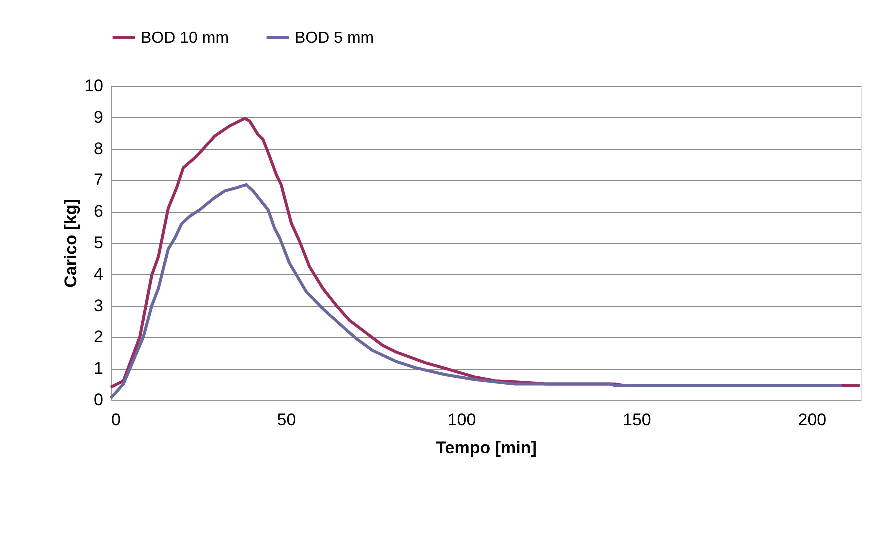 Image resolution: width=894 pixels, height=535 pixels. I want to click on y-tick-label: 3, so click(99, 306).